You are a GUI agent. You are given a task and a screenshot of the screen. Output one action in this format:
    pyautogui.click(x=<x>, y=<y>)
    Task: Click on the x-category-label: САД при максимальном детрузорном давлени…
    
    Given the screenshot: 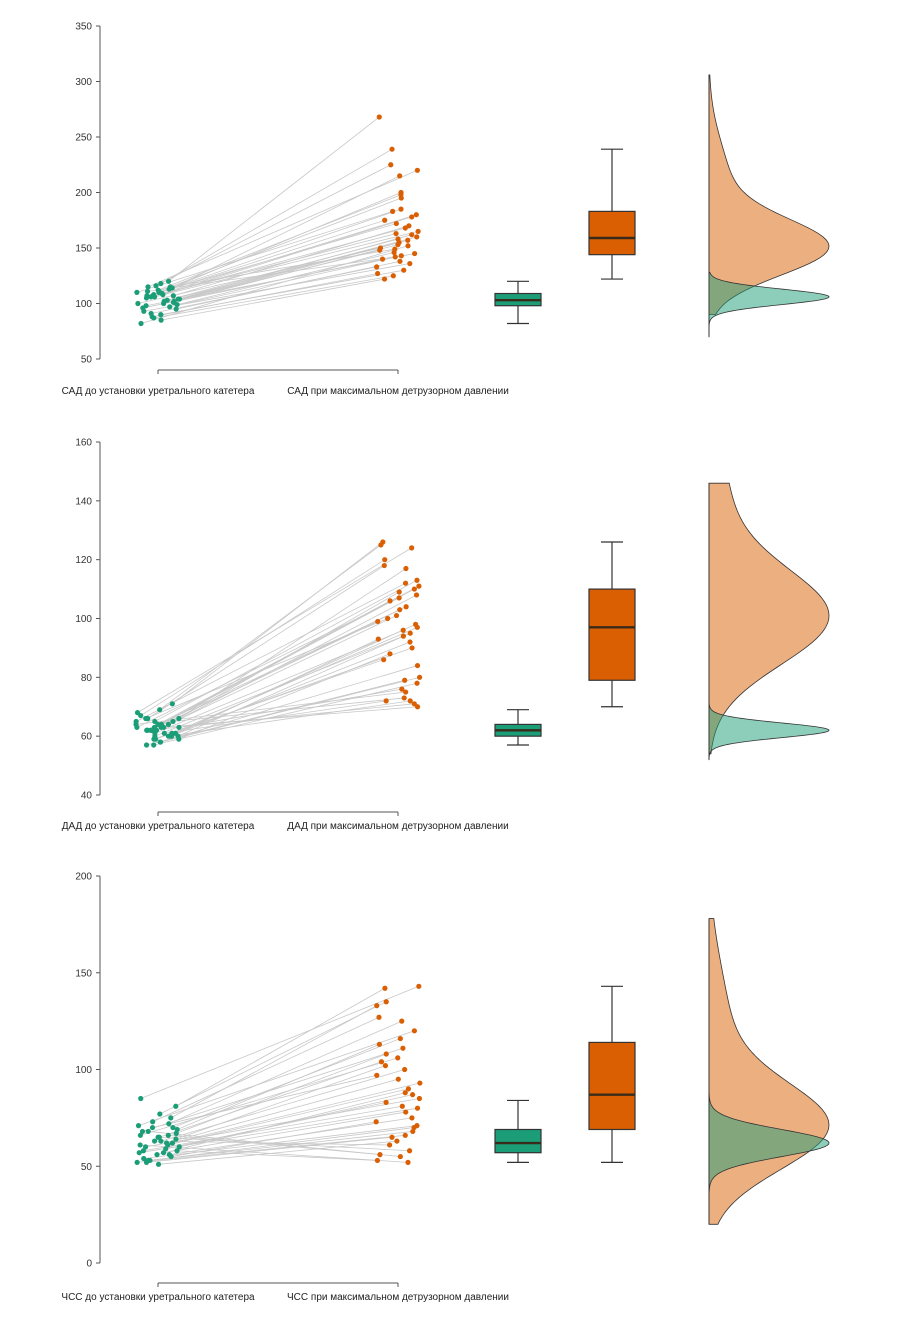 What is the action you would take?
    pyautogui.click(x=398, y=391)
    